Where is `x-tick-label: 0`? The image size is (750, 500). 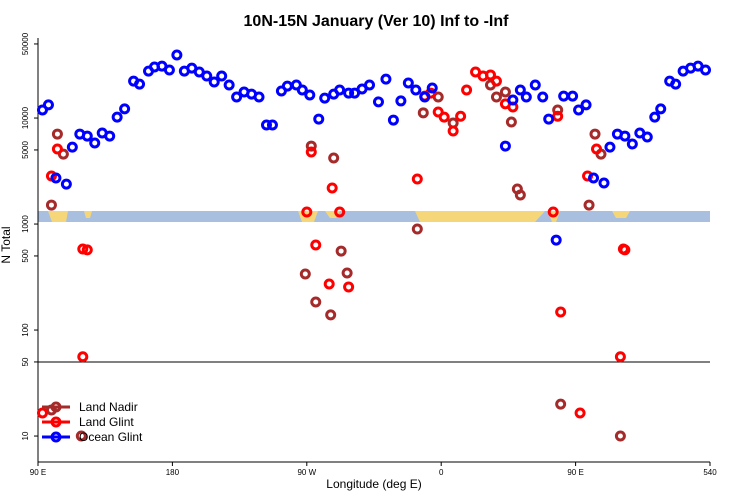 x-tick-label: 0 is located at coordinates (441, 472).